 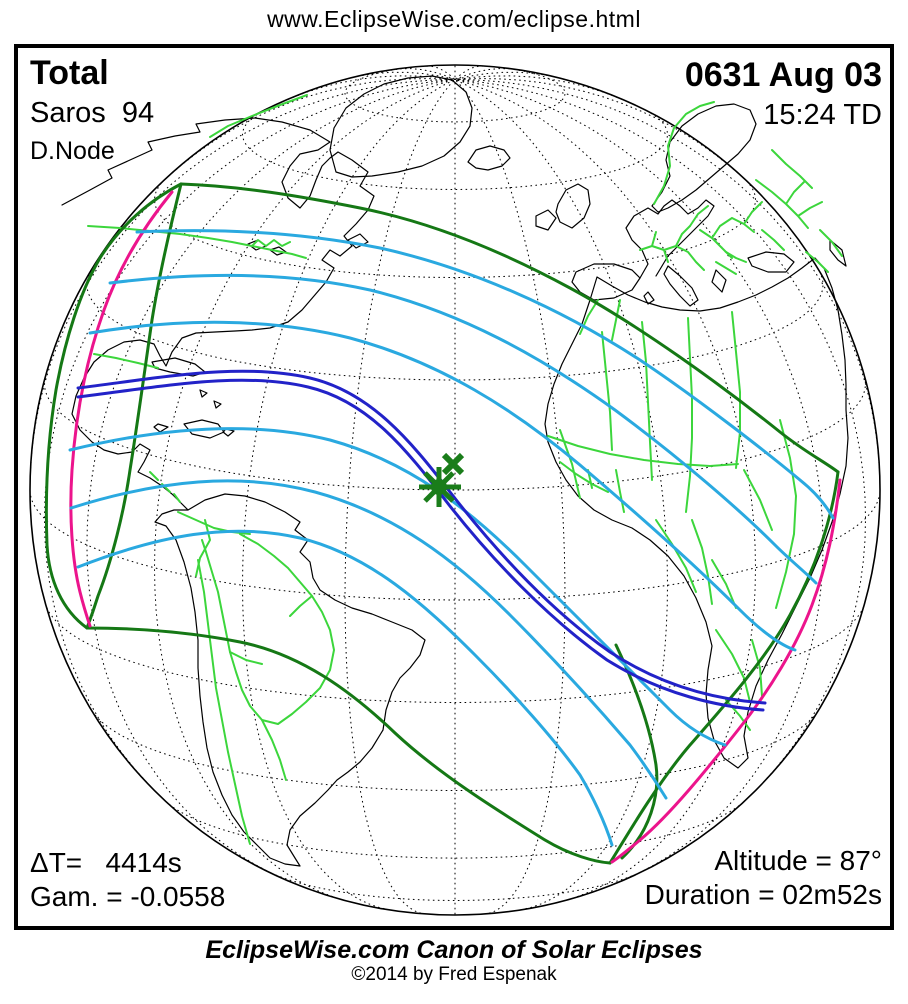 I want to click on eclipse-type-label: Total, so click(x=69, y=73).